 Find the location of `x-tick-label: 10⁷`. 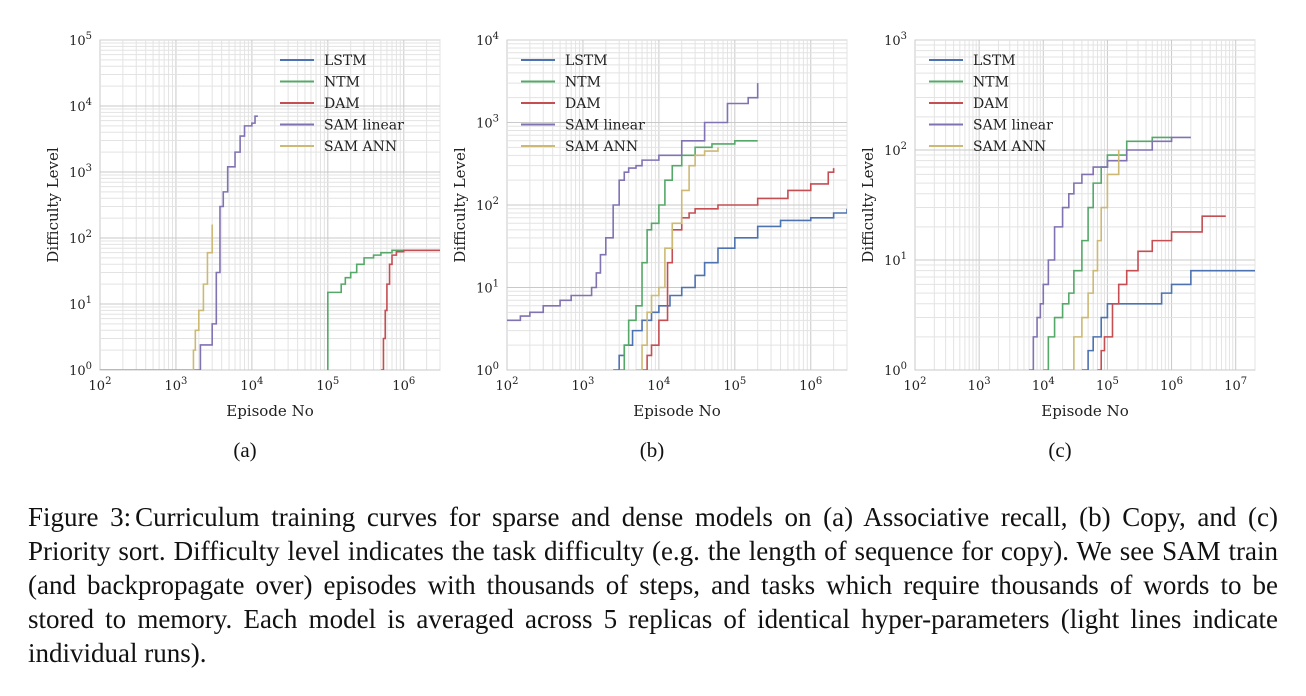

x-tick-label: 10⁷ is located at coordinates (1235, 385).